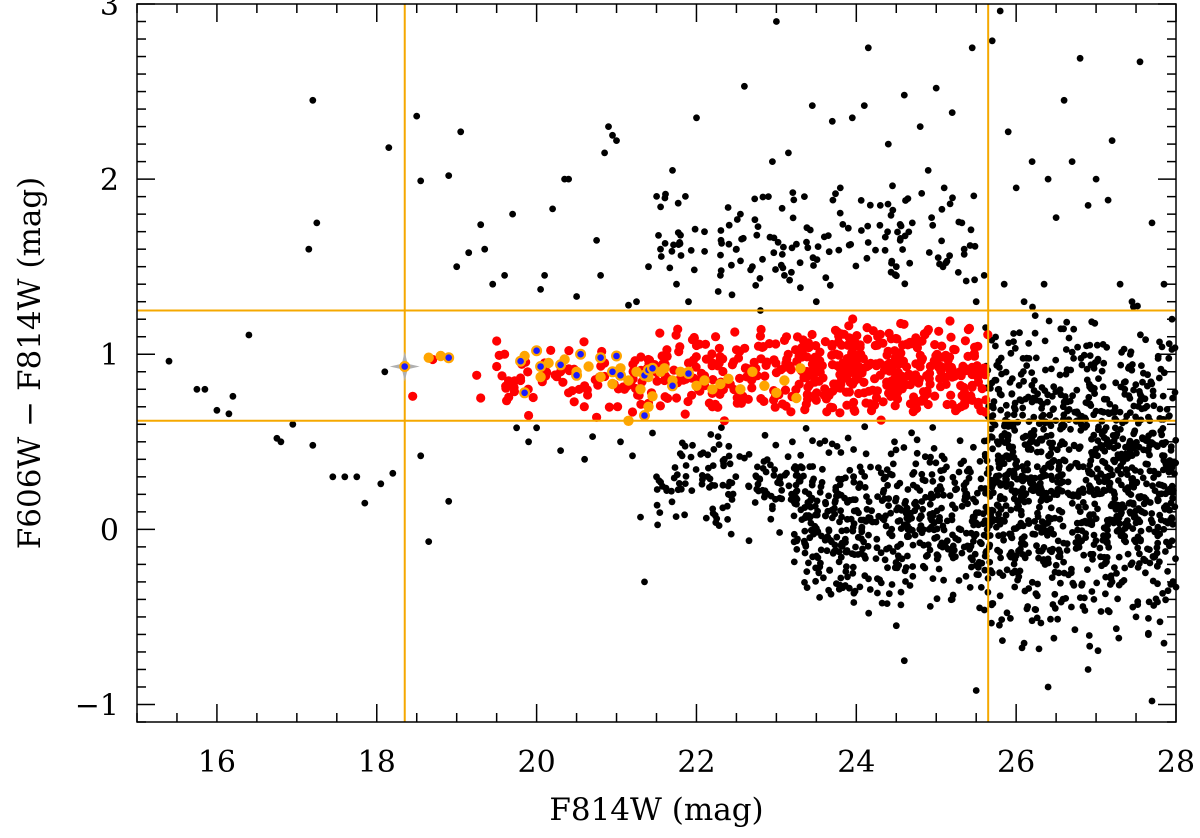 The height and width of the screenshot is (838, 1200). I want to click on candidates-point, so click(752, 371).